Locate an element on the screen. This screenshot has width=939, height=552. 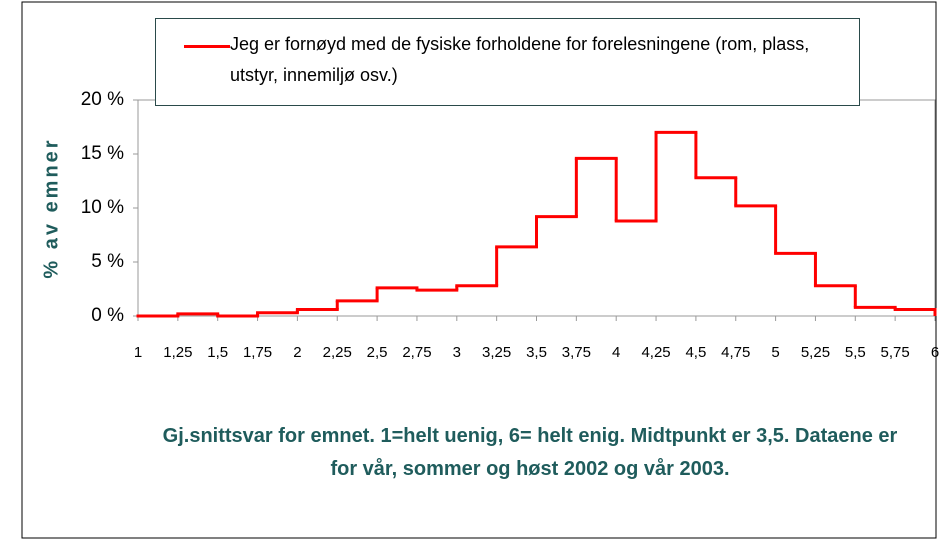
y-tick-label: 20 % is located at coordinates (102, 99).